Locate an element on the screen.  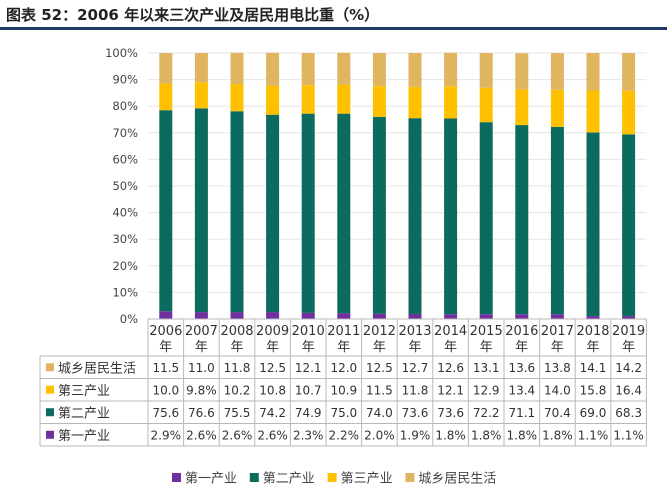
data-label: 76.6 is located at coordinates (201, 413).